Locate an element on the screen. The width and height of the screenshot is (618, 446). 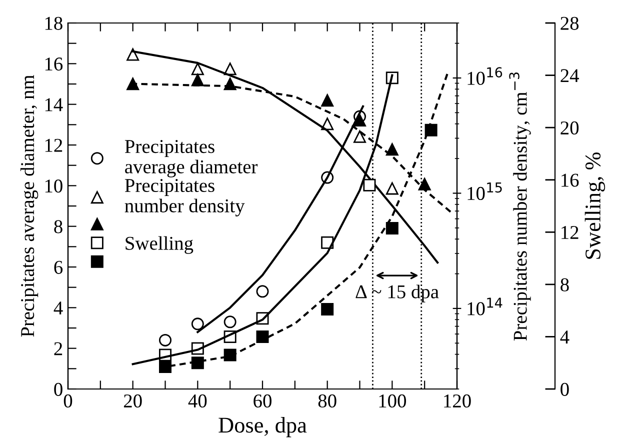
x-axis-title: Dose, dpa is located at coordinates (262, 427).